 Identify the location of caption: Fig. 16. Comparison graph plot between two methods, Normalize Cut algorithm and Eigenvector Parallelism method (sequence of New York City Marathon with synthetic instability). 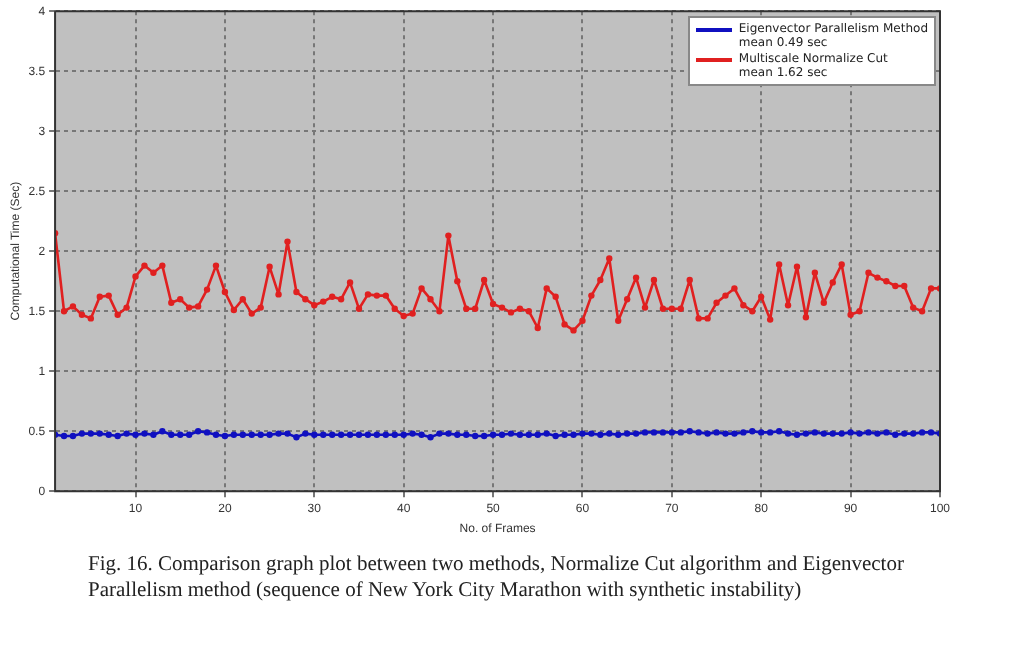
(497, 578).